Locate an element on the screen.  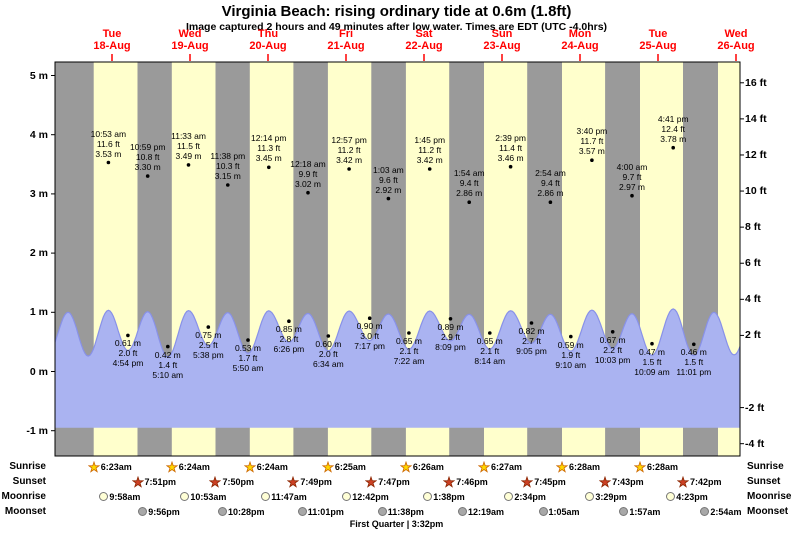
high-tide-annotation: 12:57 pm 11.2 ft 3.42 m is located at coordinates (349, 150).